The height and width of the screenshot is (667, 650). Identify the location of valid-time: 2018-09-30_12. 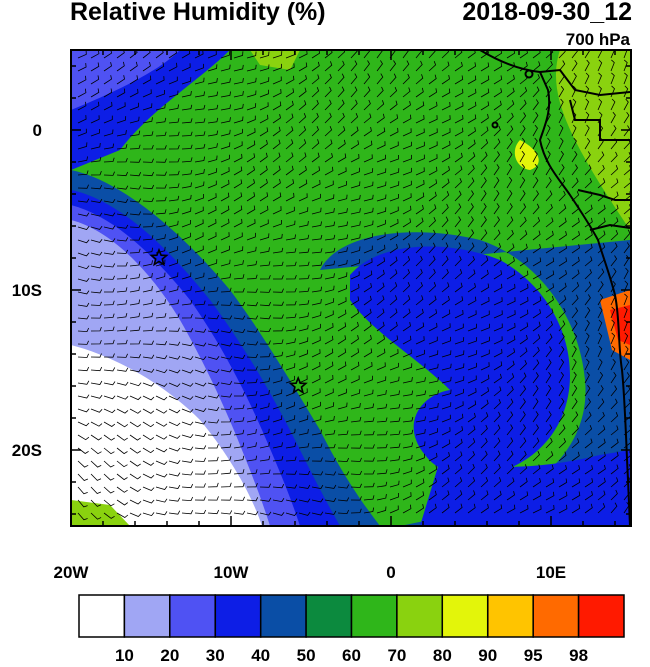
(547, 13).